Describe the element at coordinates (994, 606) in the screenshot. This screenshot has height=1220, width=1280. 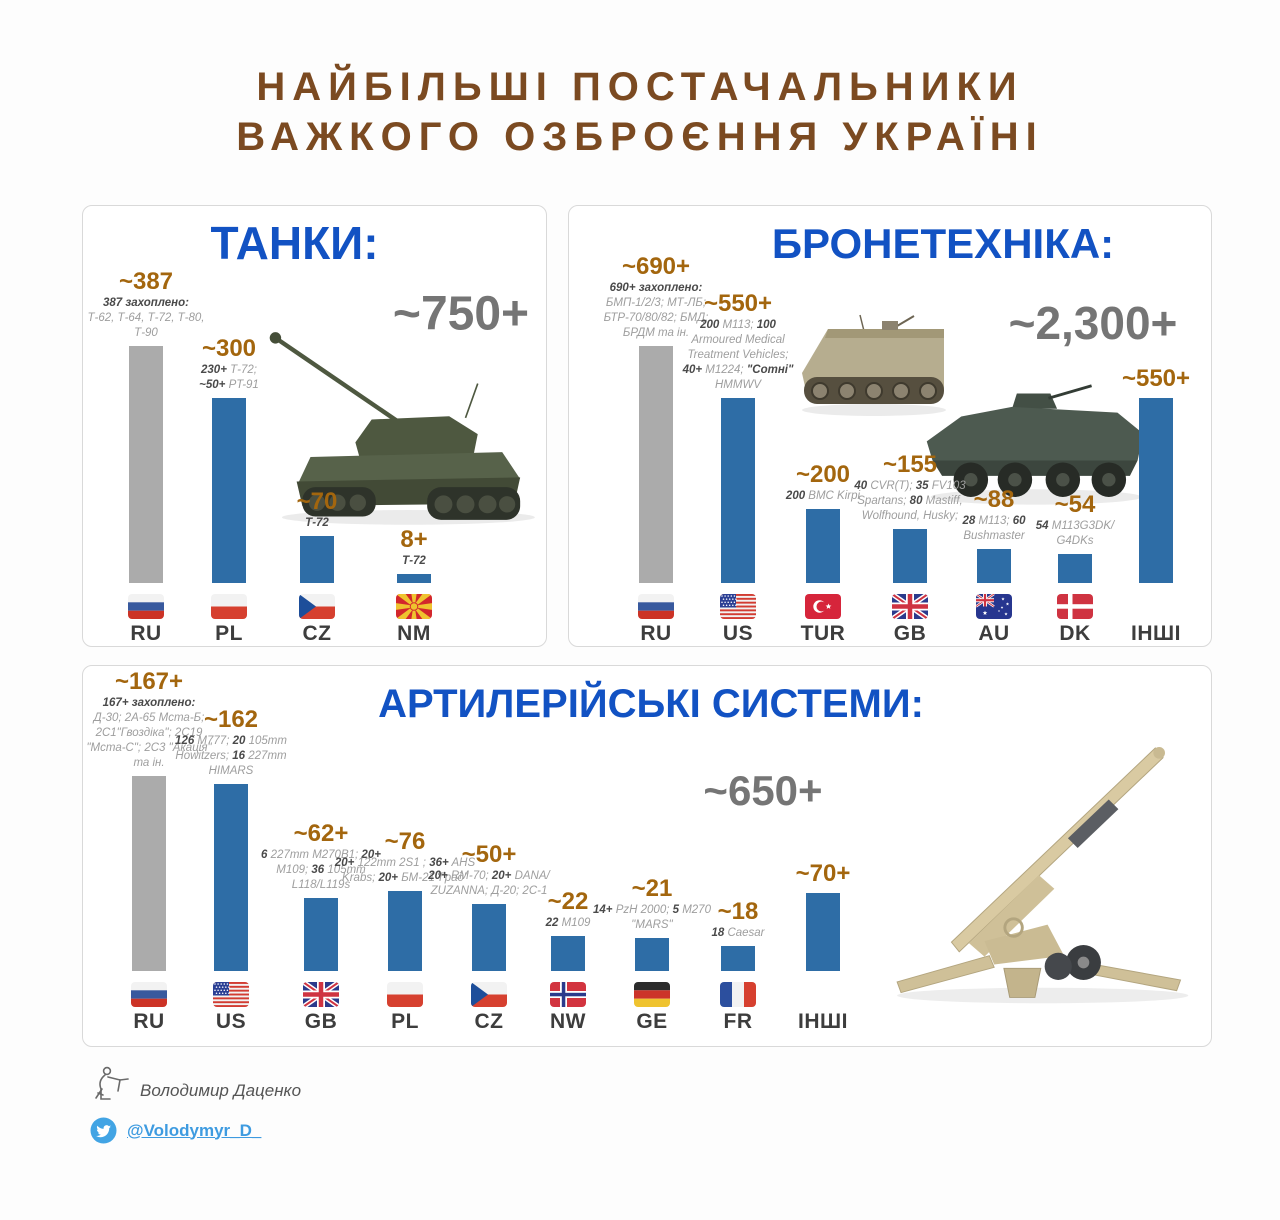
I see `au-flag-icon` at that location.